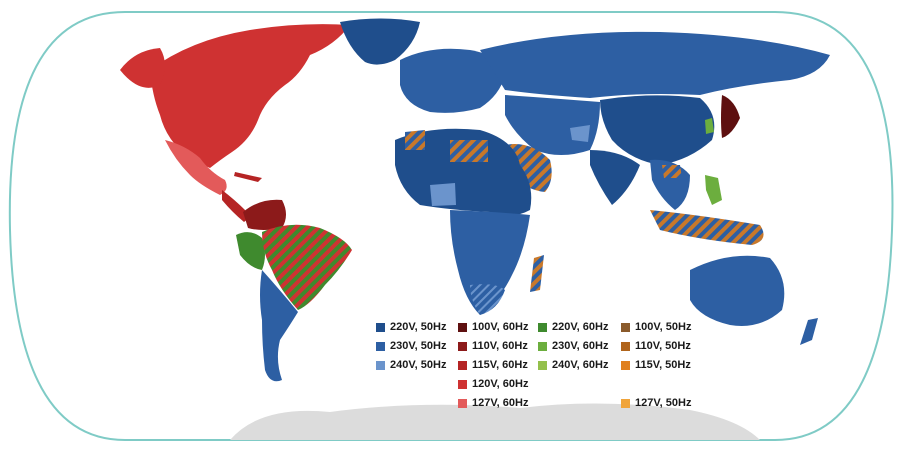  I want to click on legend-label: 240V, 60Hz, so click(580, 365).